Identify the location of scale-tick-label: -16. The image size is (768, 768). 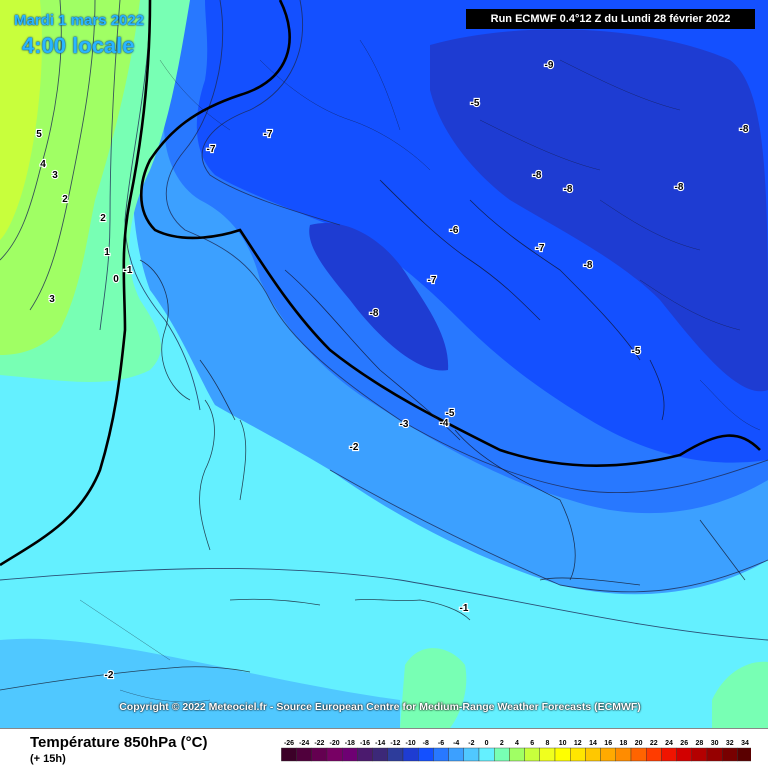
(365, 743).